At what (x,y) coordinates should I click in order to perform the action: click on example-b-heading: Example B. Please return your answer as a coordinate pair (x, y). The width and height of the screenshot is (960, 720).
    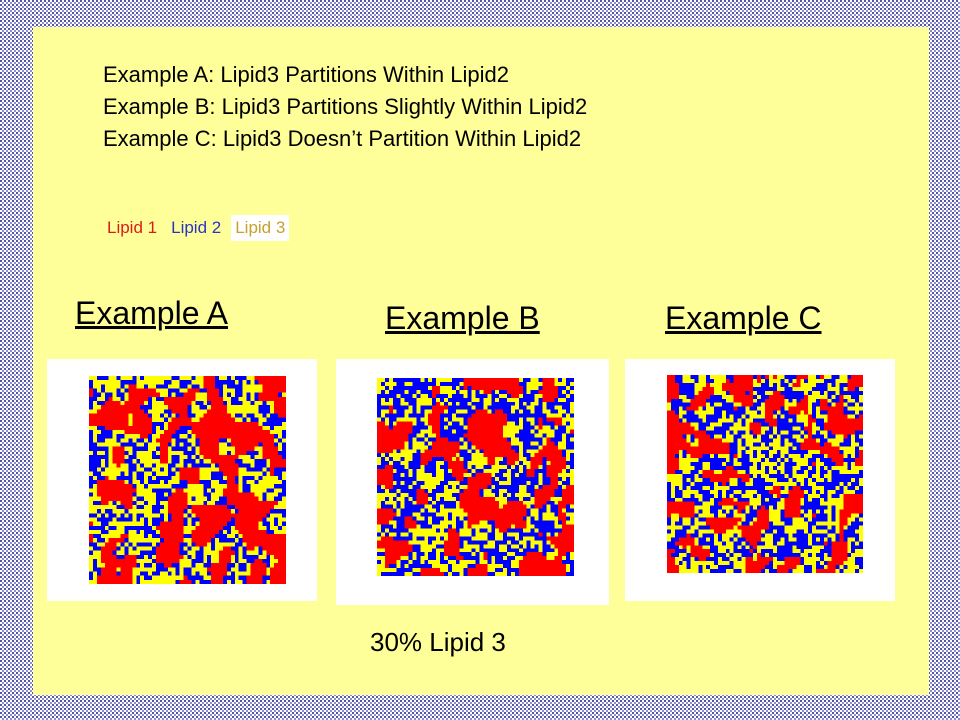
    Looking at the image, I should click on (462, 318).